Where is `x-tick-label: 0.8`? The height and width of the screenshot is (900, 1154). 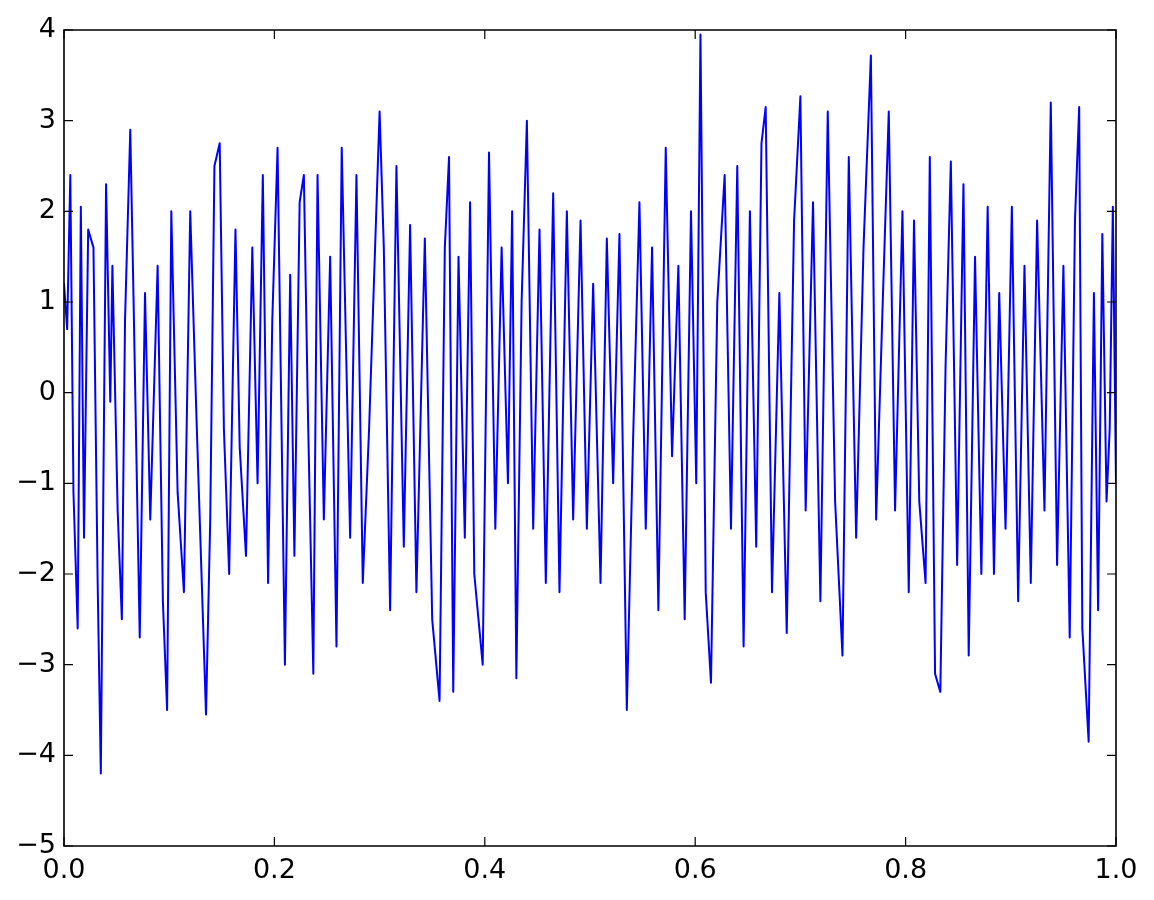 x-tick-label: 0.8 is located at coordinates (906, 869).